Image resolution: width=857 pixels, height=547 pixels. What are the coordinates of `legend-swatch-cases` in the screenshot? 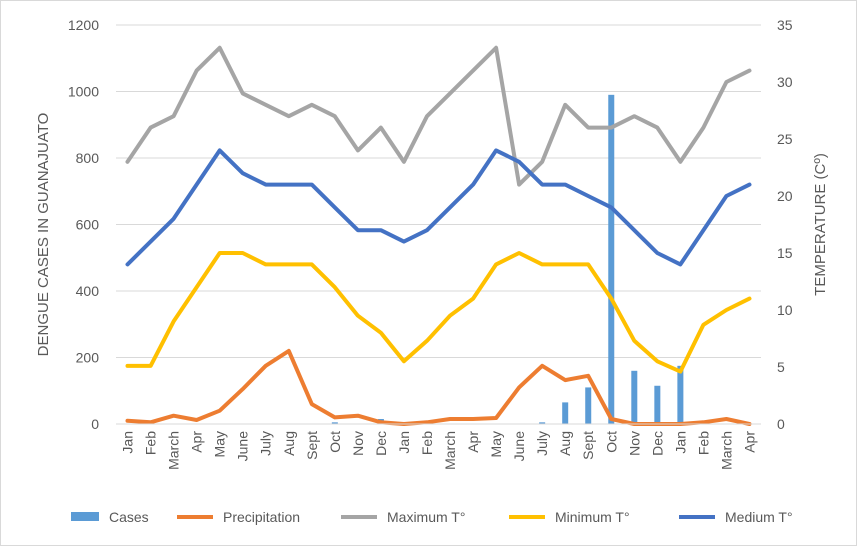 It's located at (85, 516).